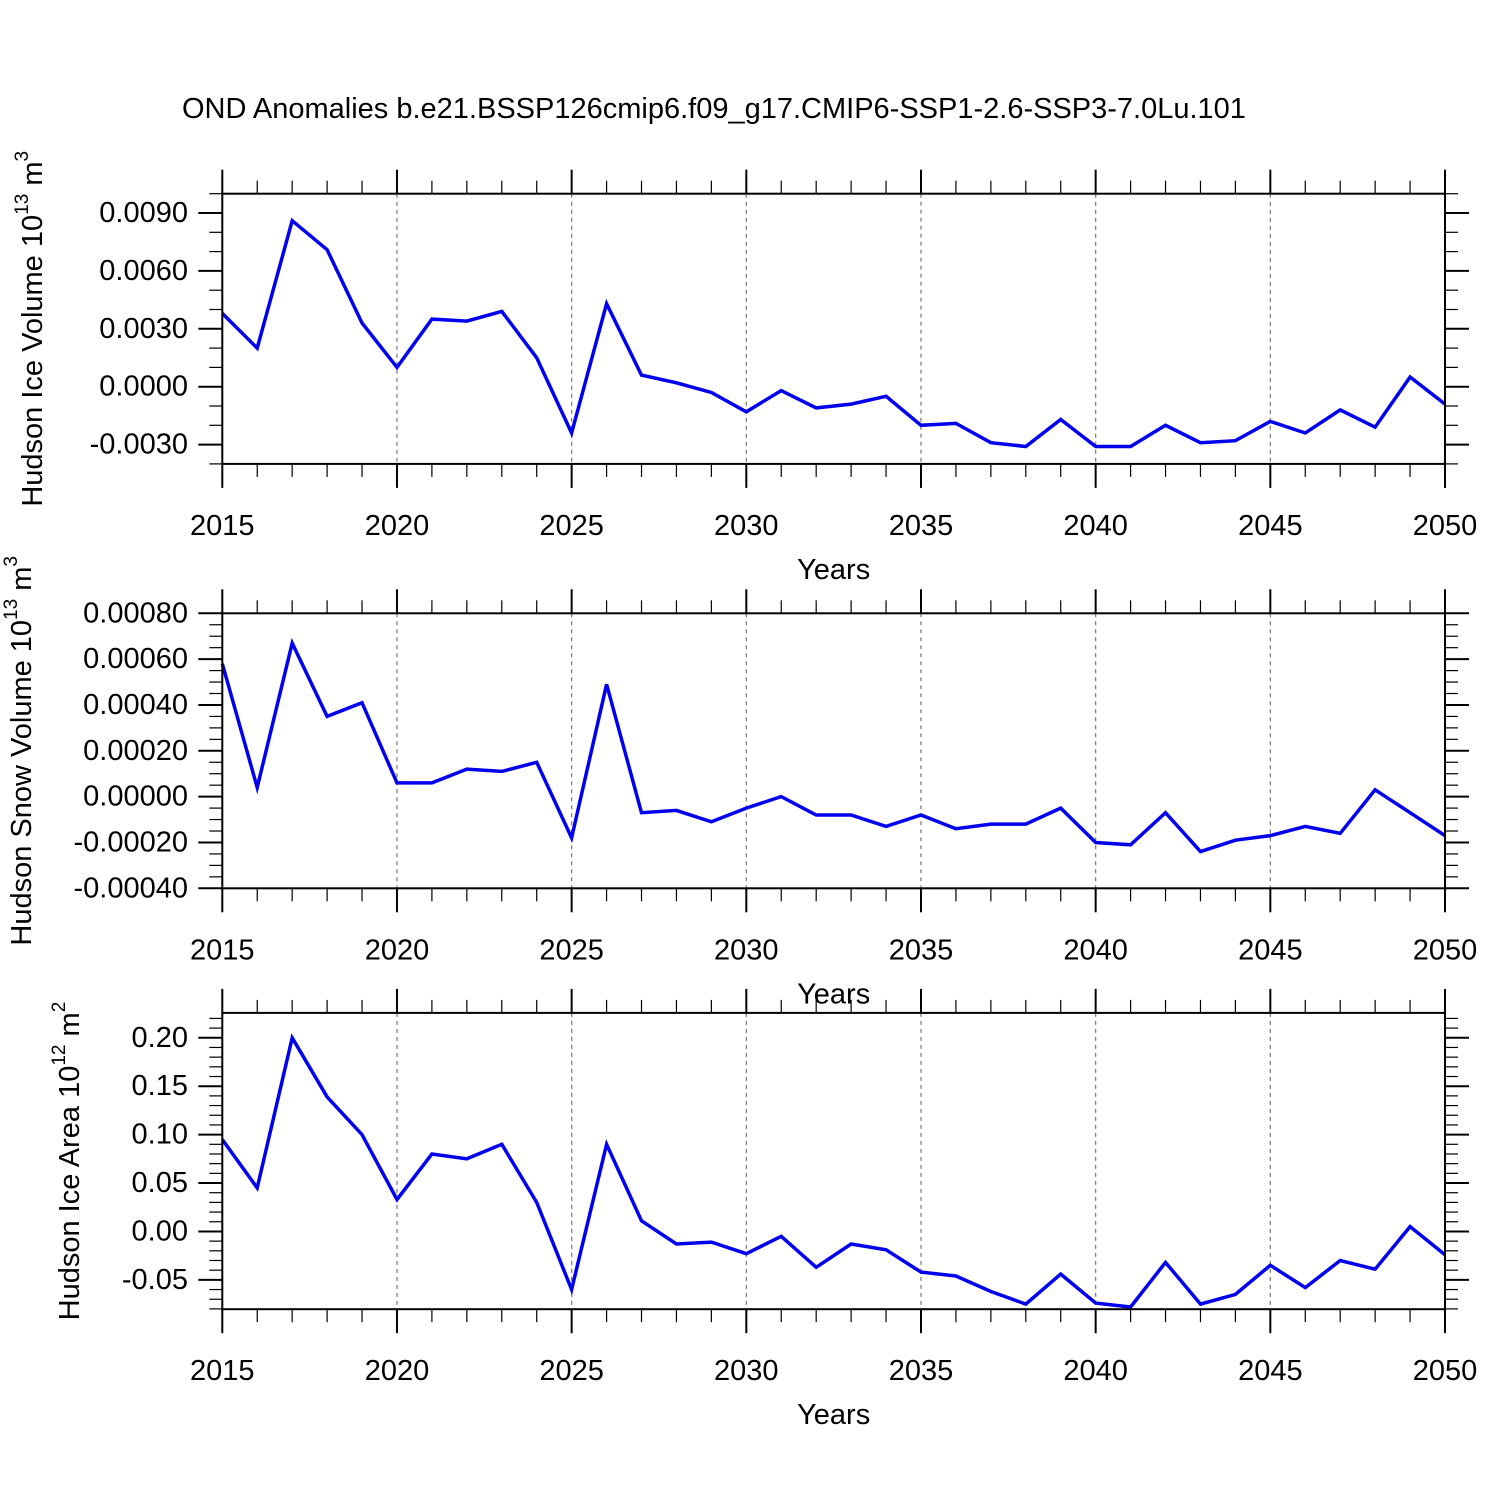  What do you see at coordinates (135, 705) in the screenshot?
I see `y-tick-label: 0.00040` at bounding box center [135, 705].